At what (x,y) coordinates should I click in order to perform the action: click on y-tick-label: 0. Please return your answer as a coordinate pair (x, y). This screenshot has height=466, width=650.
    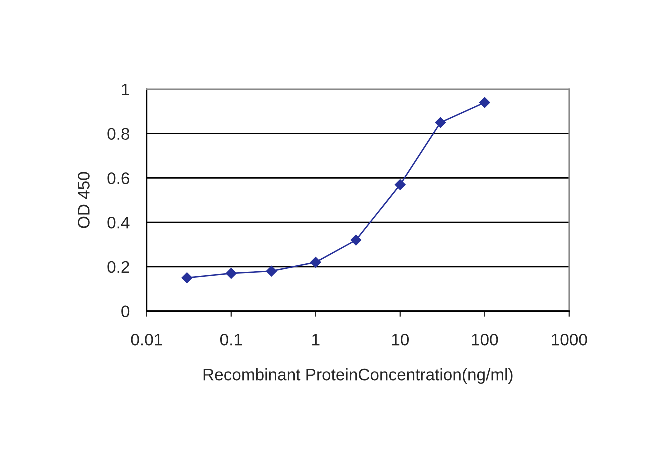
    Looking at the image, I should click on (126, 312).